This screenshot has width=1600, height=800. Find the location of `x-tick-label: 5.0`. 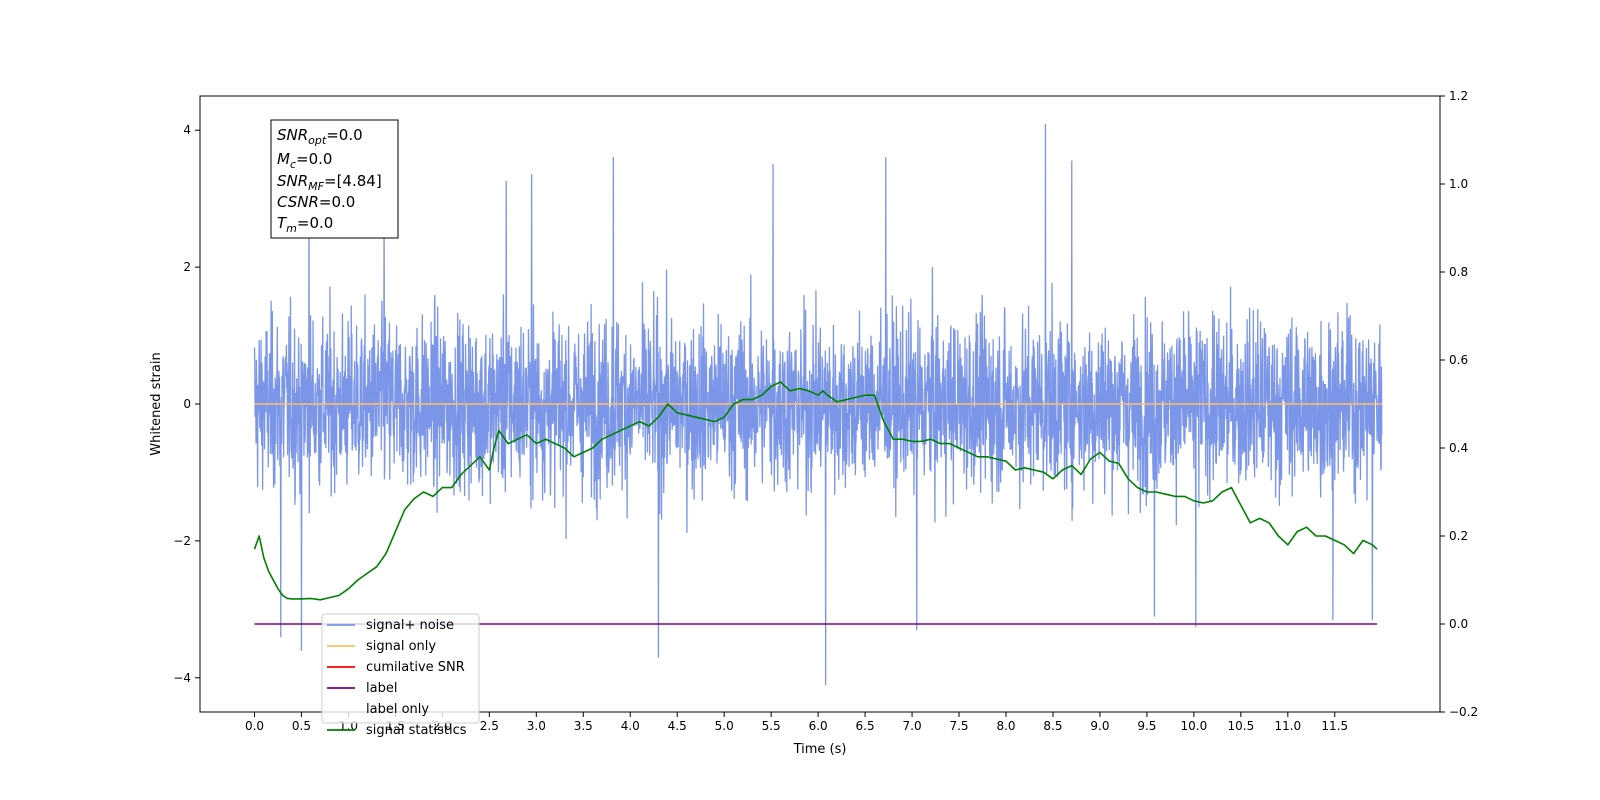

x-tick-label: 5.0 is located at coordinates (724, 726).